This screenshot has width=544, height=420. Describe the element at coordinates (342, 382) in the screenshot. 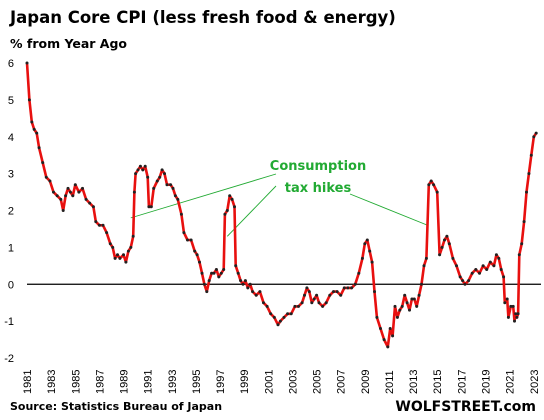

I see `x-tick-label: 2007` at that location.